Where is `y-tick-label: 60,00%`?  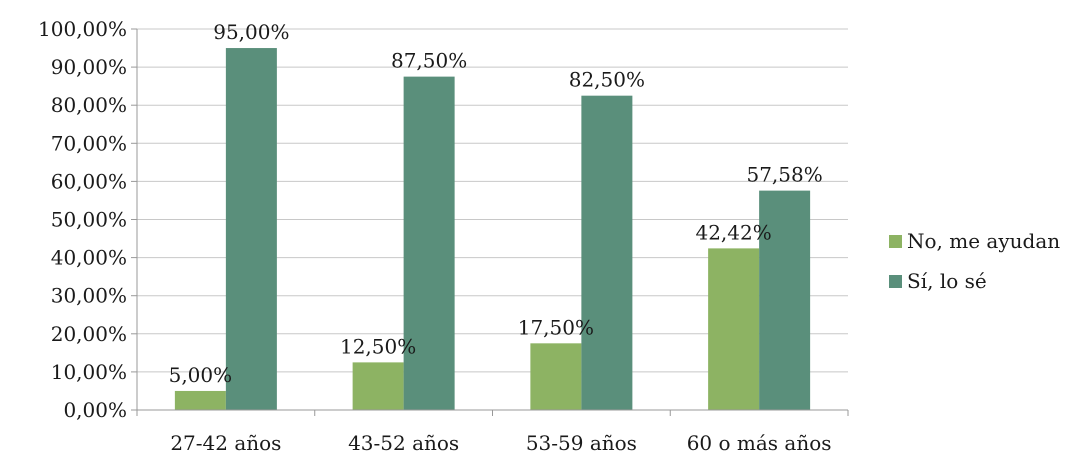 y-tick-label: 60,00% is located at coordinates (89, 181).